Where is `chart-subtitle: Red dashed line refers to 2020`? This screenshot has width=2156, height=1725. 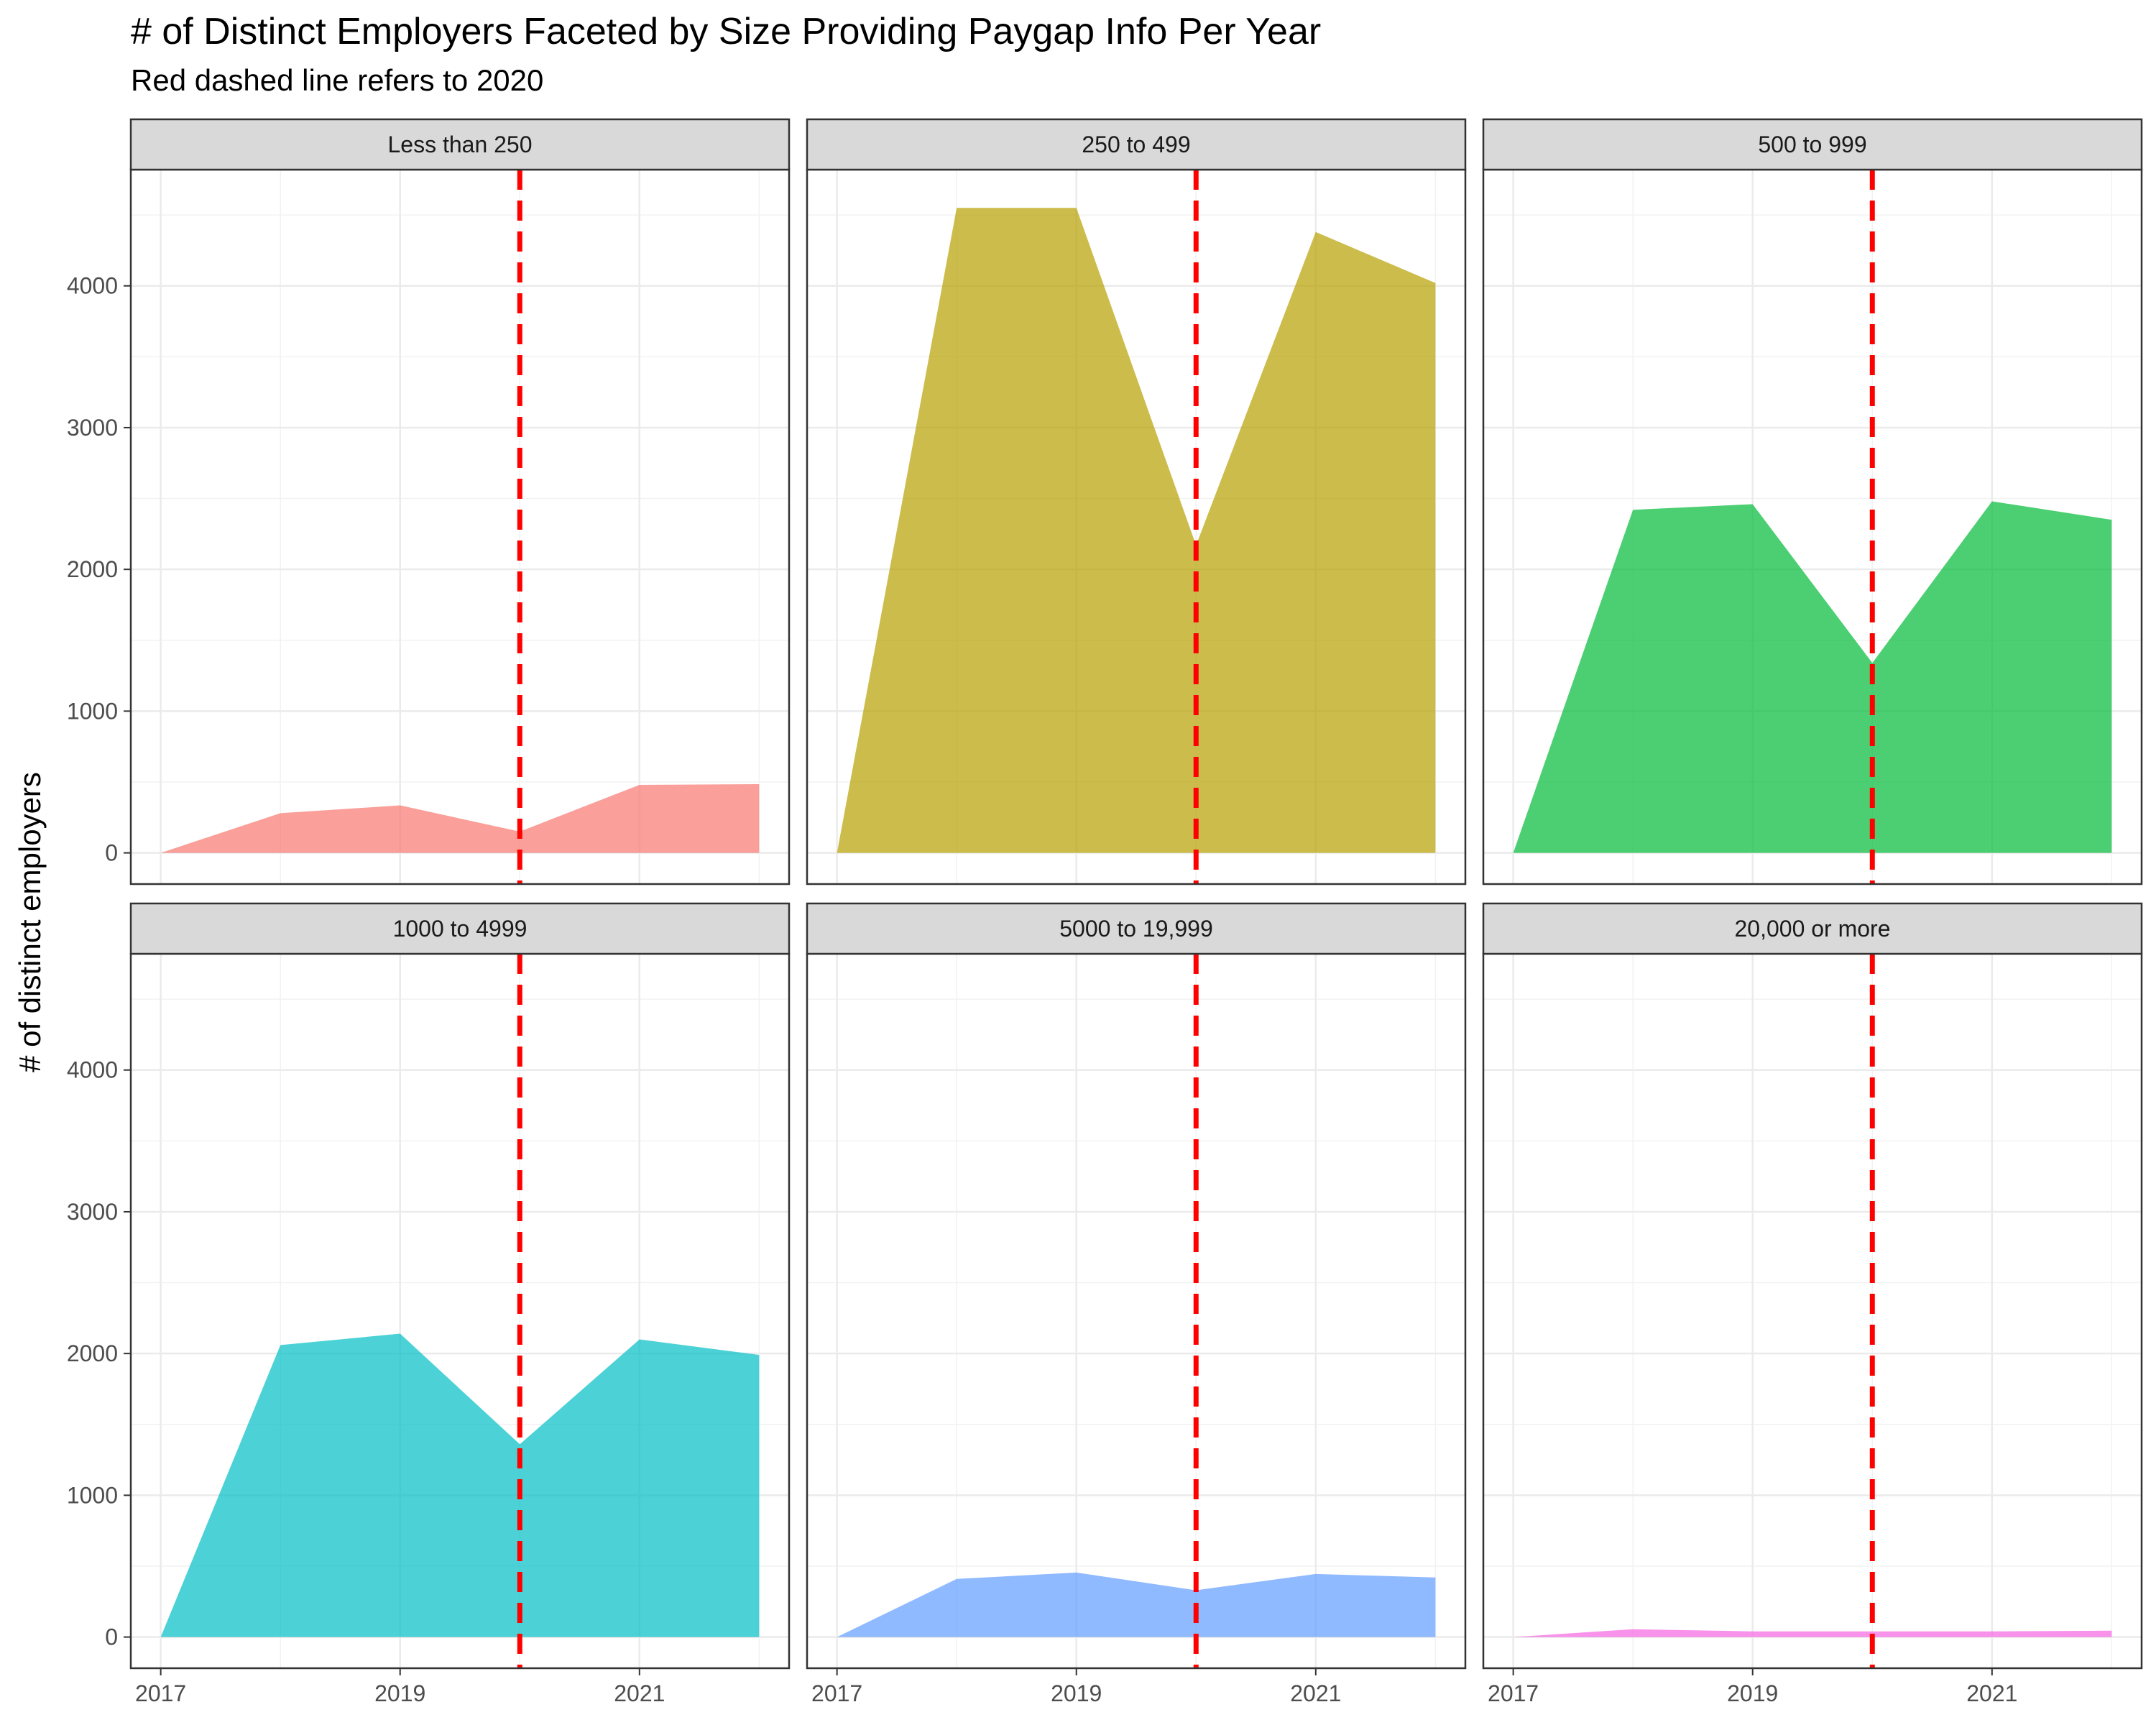
chart-subtitle: Red dashed line refers to 2020 is located at coordinates (337, 80).